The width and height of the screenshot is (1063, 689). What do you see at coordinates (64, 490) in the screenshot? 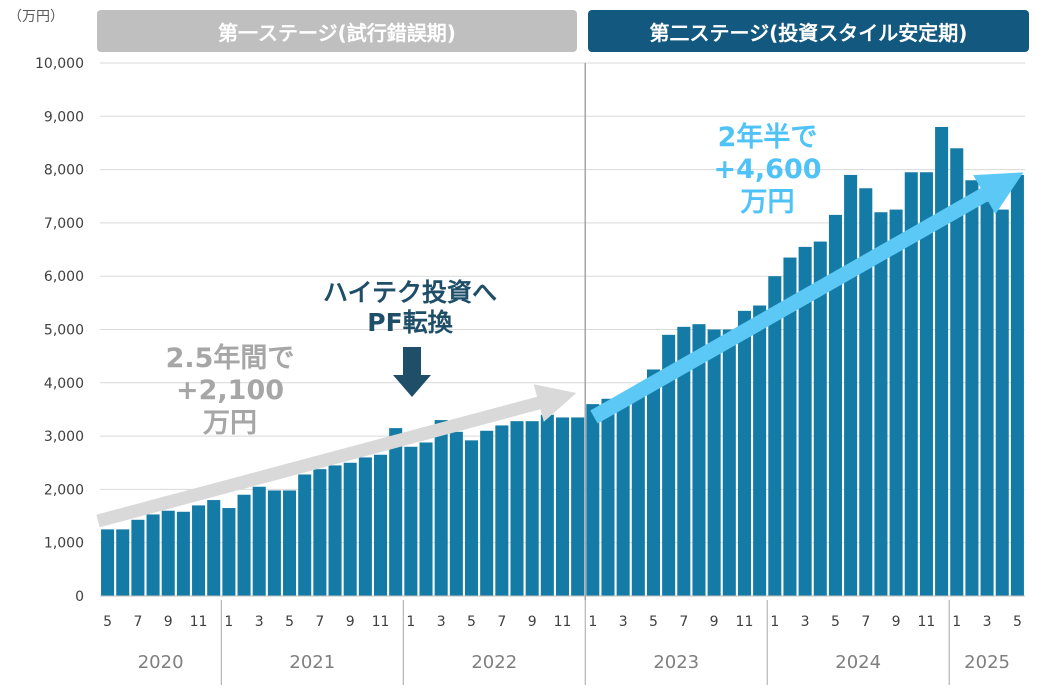
I see `y-tick-label: 2,000` at bounding box center [64, 490].